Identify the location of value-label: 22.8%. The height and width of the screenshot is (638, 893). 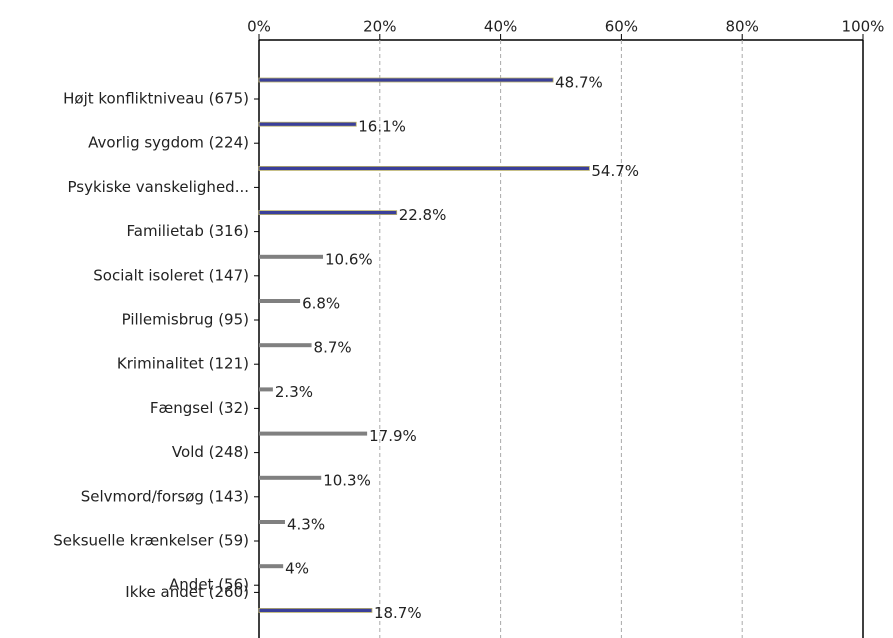
(423, 215).